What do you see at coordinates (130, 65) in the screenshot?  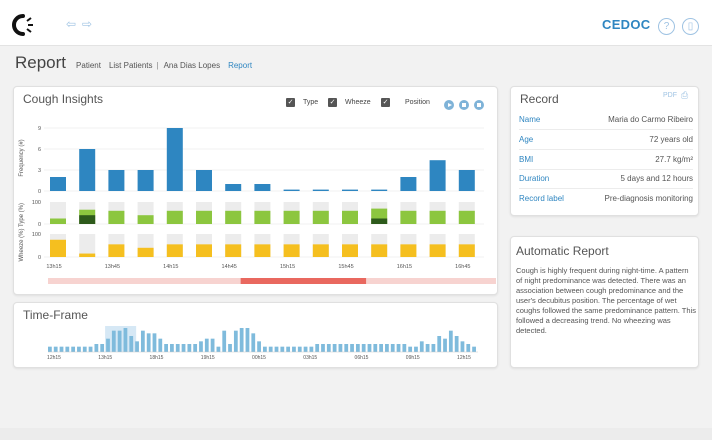 I see `breadcrumb-list-patients: List Patients` at bounding box center [130, 65].